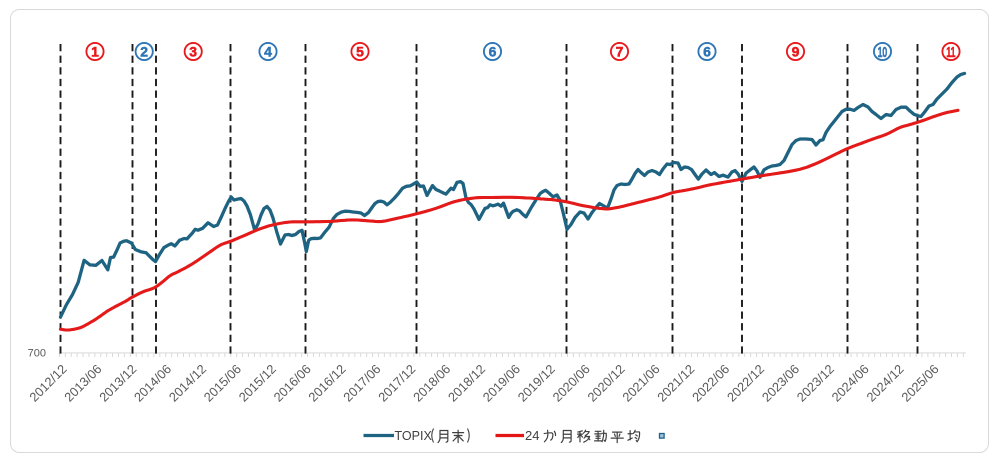  What do you see at coordinates (532, 435) in the screenshot?
I see `svg-text: 24` at bounding box center [532, 435].